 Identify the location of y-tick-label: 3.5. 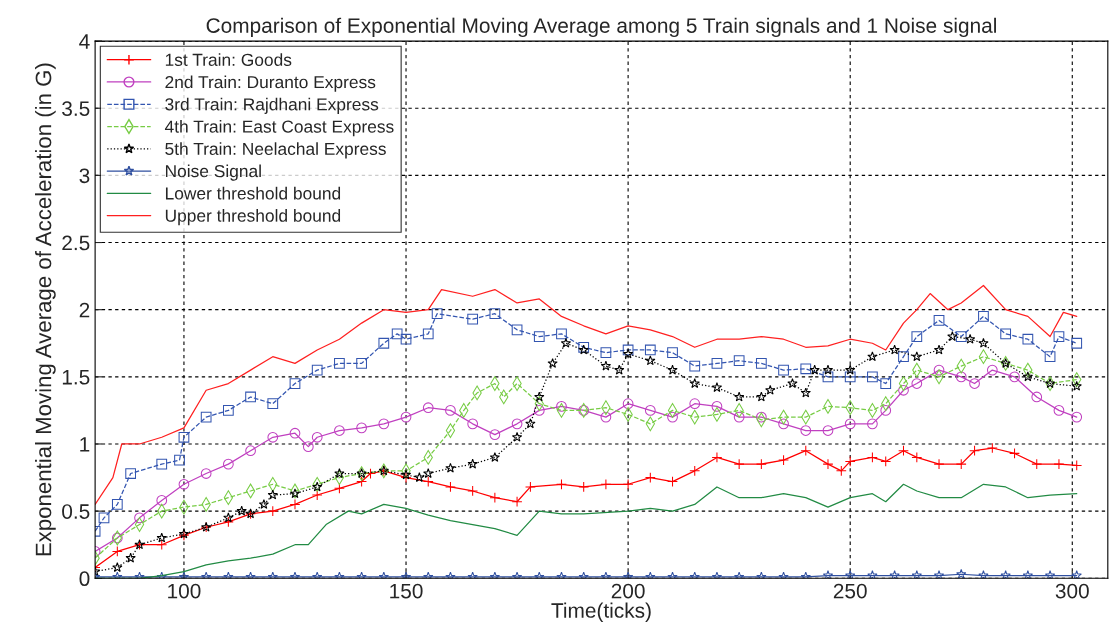
(76, 108).